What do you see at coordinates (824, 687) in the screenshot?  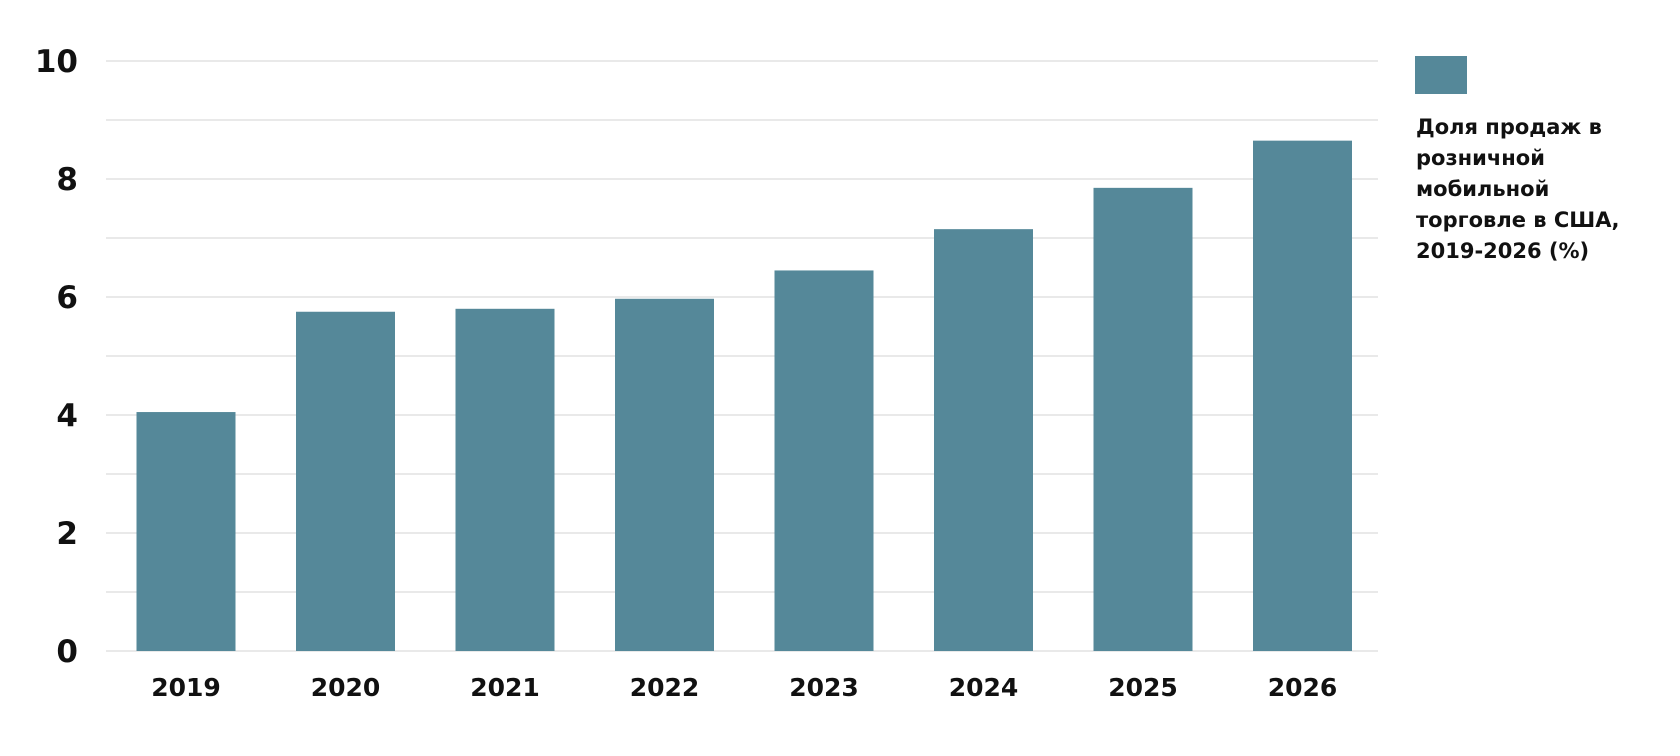 I see `x-tick-label: 2023` at bounding box center [824, 687].